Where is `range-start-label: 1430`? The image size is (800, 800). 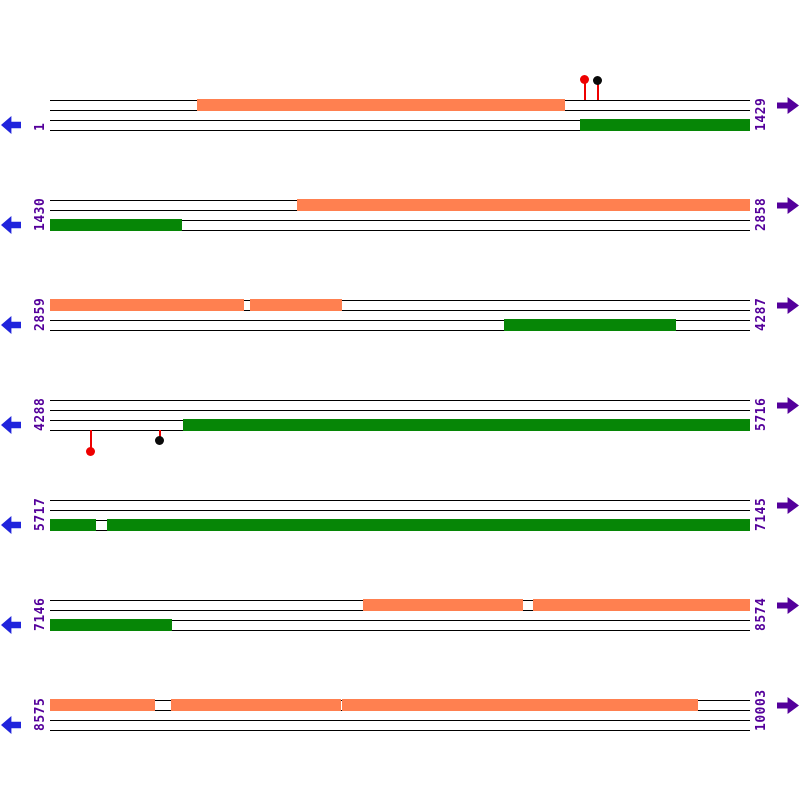 range-start-label: 1430 is located at coordinates (40, 214).